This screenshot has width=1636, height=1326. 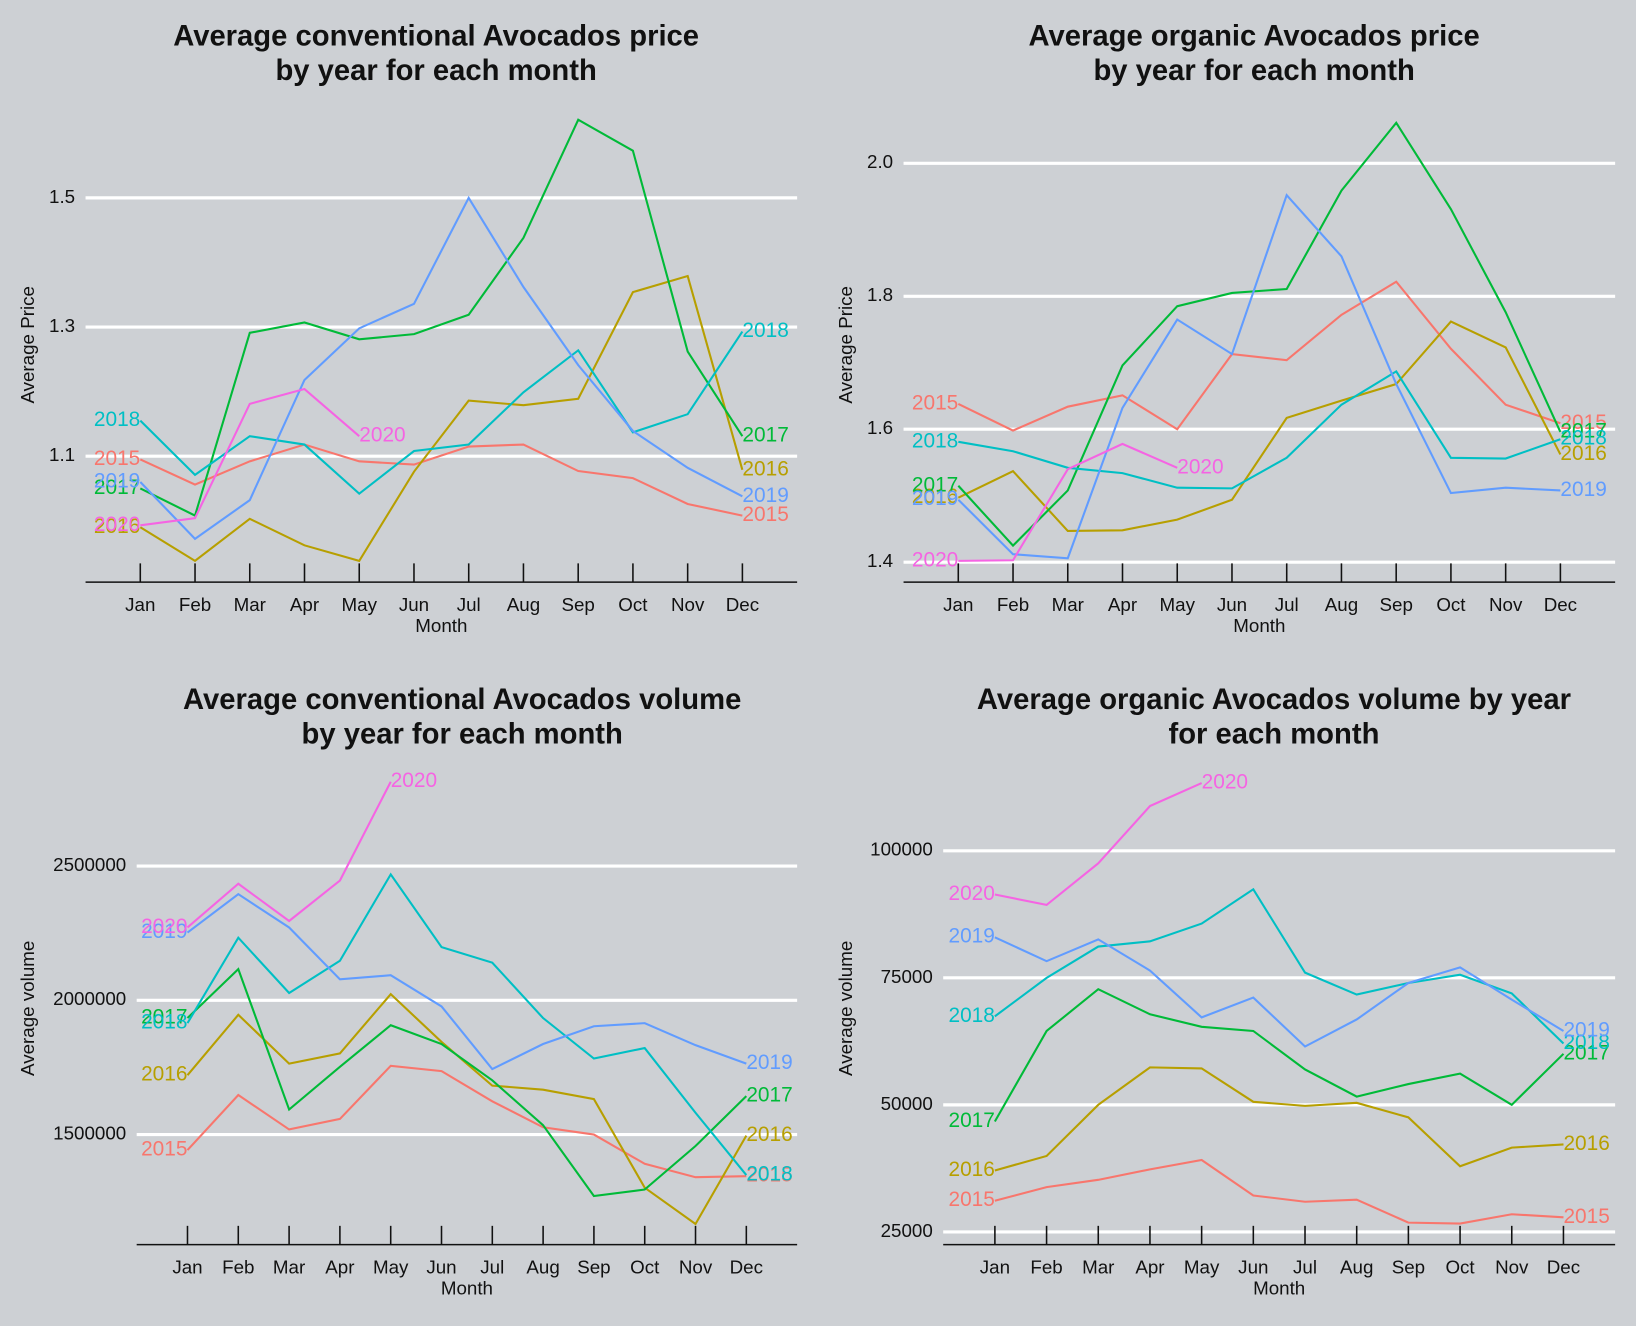 What do you see at coordinates (880, 161) in the screenshot?
I see `y-tick-label: 2.0` at bounding box center [880, 161].